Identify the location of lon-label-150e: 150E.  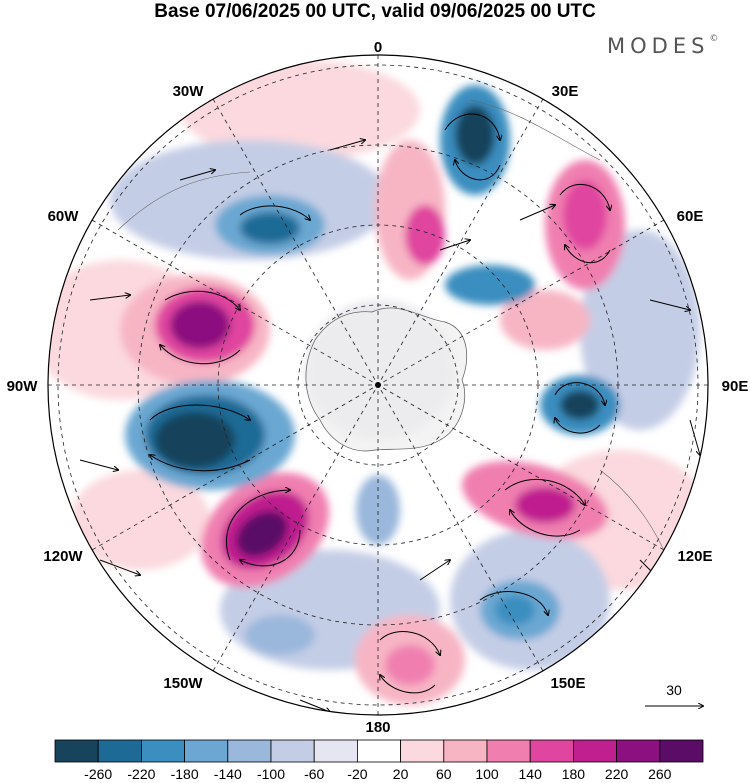
(567, 683).